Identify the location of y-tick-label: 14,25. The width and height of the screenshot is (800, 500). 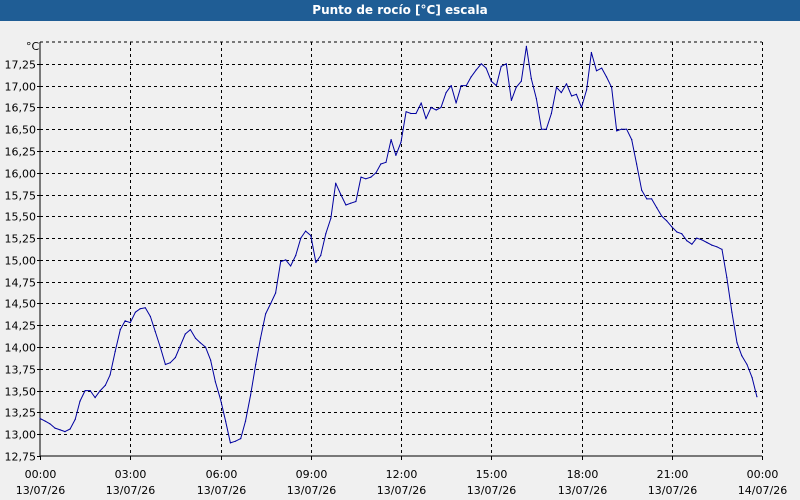
(21, 326).